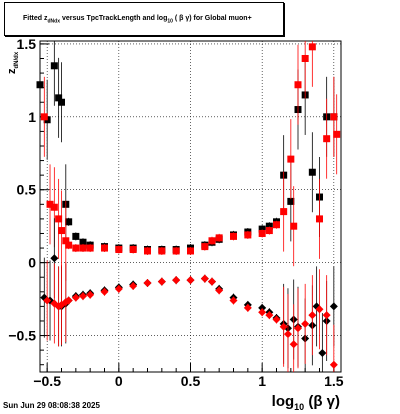 This screenshot has height=414, width=400. I want to click on ylabel-main: z, so click(12, 71).